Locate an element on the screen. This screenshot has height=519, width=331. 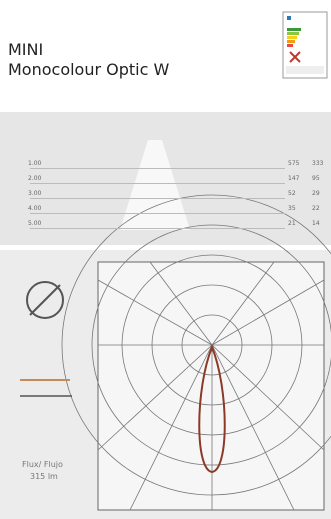
subtitle: Monocolour Optic W is located at coordinates (89, 69).